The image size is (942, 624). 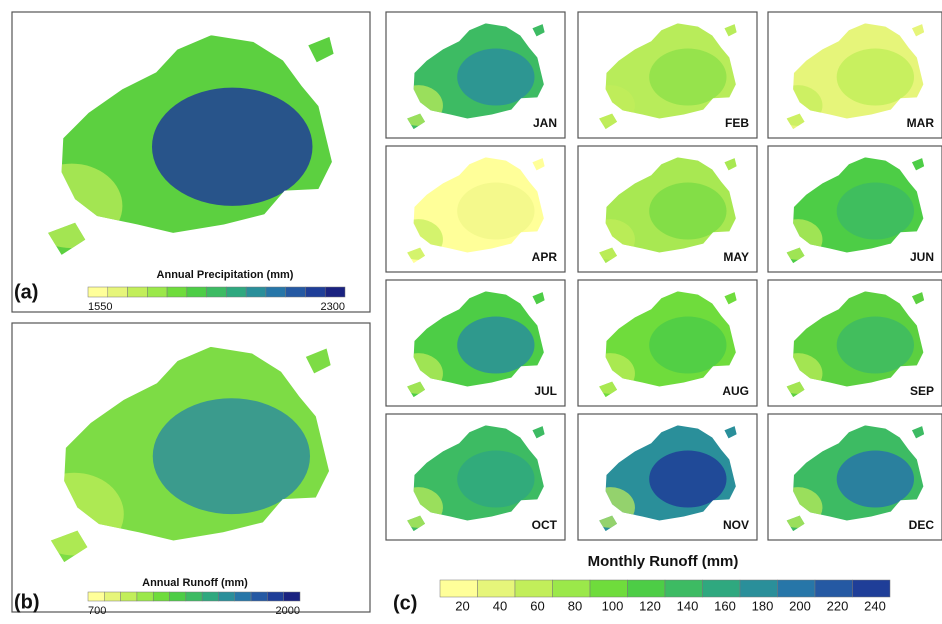 I want to click on colorbar-tick-label: 2000, so click(x=288, y=611).